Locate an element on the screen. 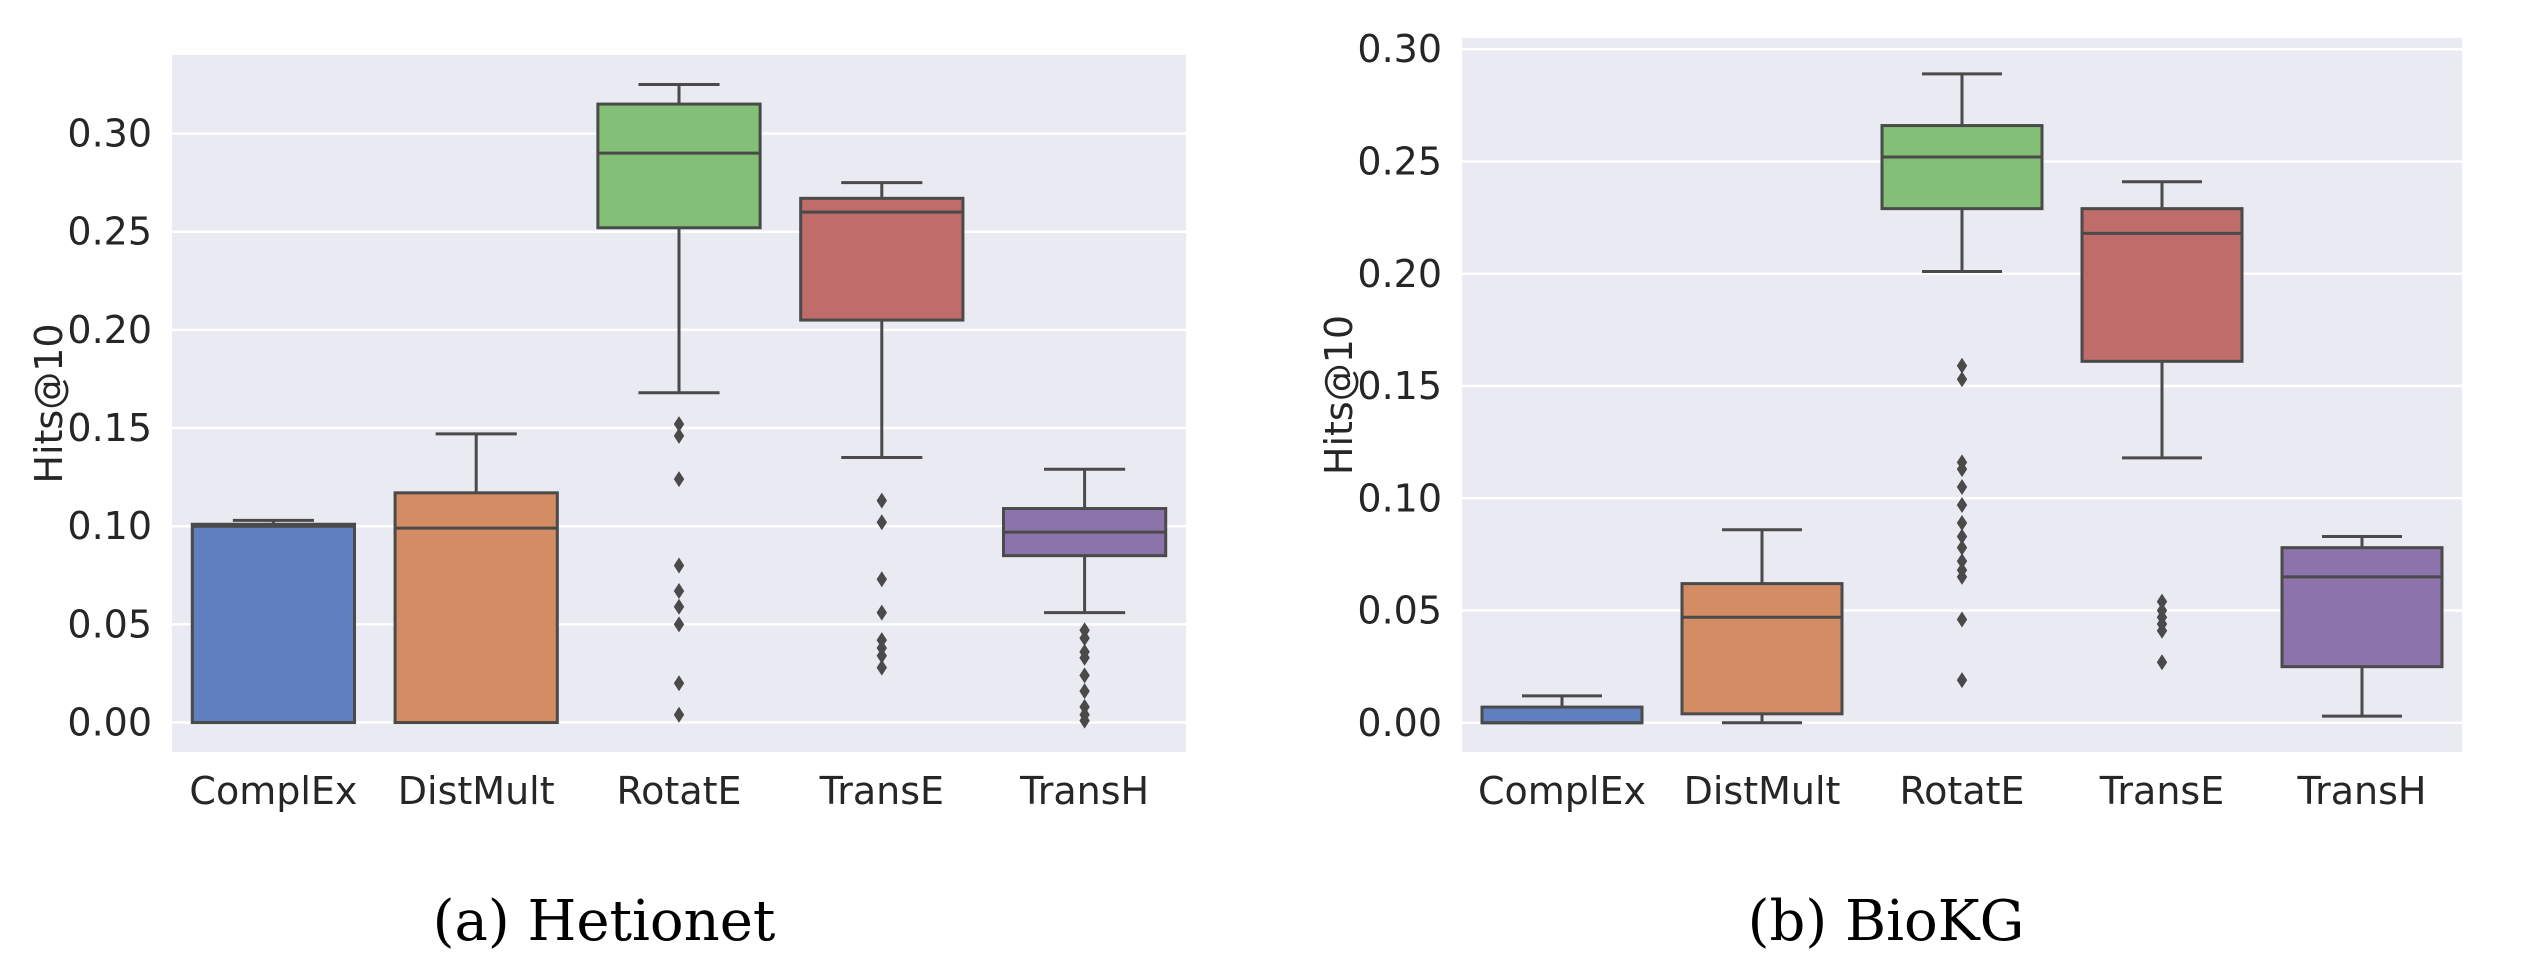  caption-biokg: (b) BioKG is located at coordinates (1886, 921).